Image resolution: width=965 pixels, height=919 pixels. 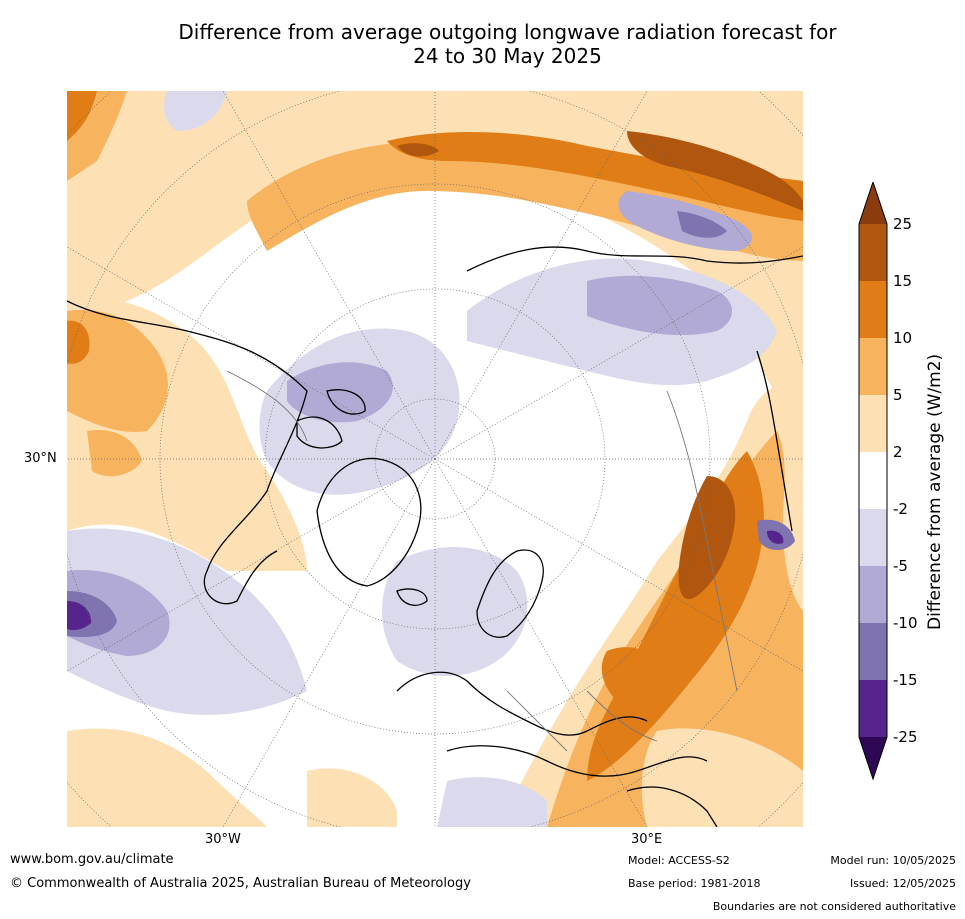 What do you see at coordinates (522, 703) in the screenshot?
I see `coastline-europe` at bounding box center [522, 703].